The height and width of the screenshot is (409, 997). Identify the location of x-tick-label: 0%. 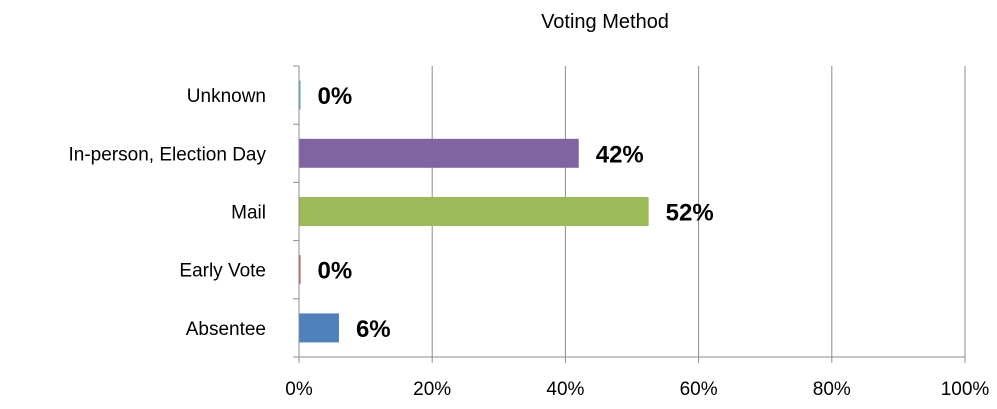
(299, 389).